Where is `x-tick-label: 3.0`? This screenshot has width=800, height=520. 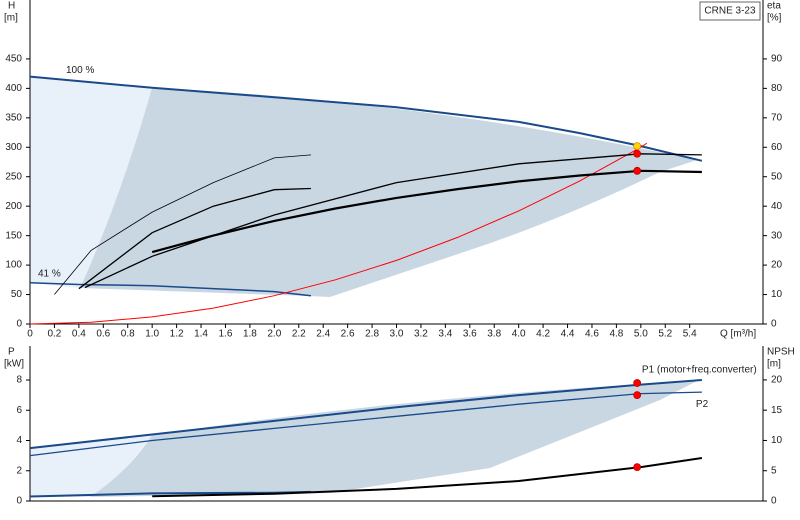 x-tick-label: 3.0 is located at coordinates (397, 334).